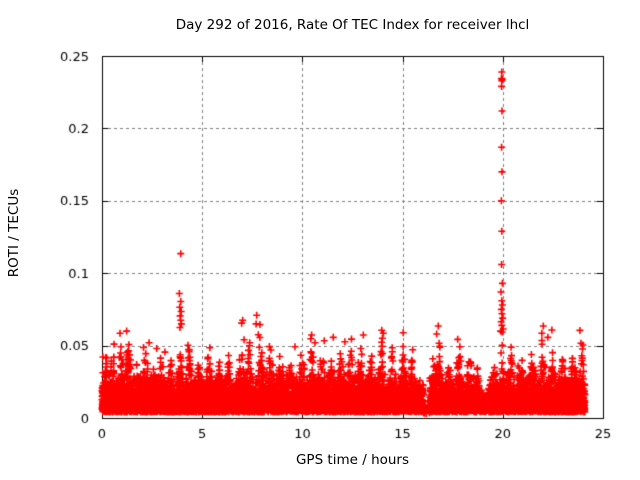 This screenshot has height=480, width=640. What do you see at coordinates (352, 460) in the screenshot?
I see `x-axis-label: GPS time / hours` at bounding box center [352, 460].